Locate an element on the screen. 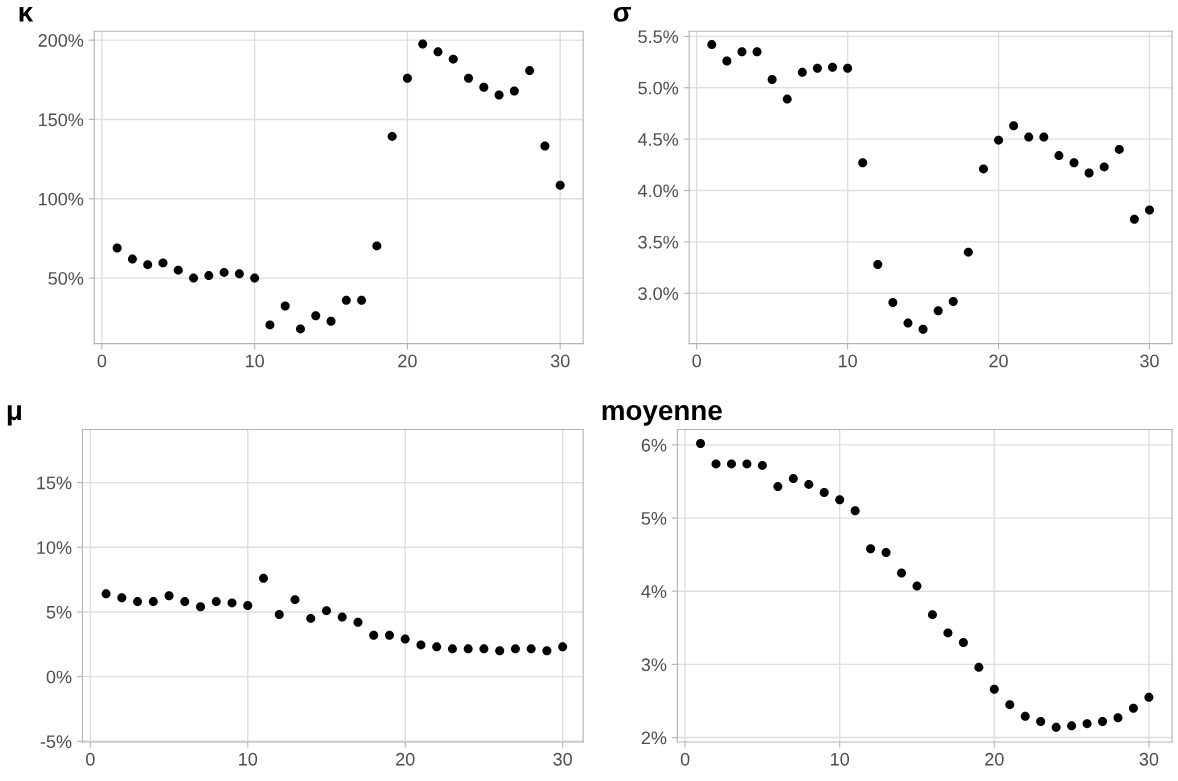 The height and width of the screenshot is (781, 1178). y-tick-label: 4% is located at coordinates (654, 591).